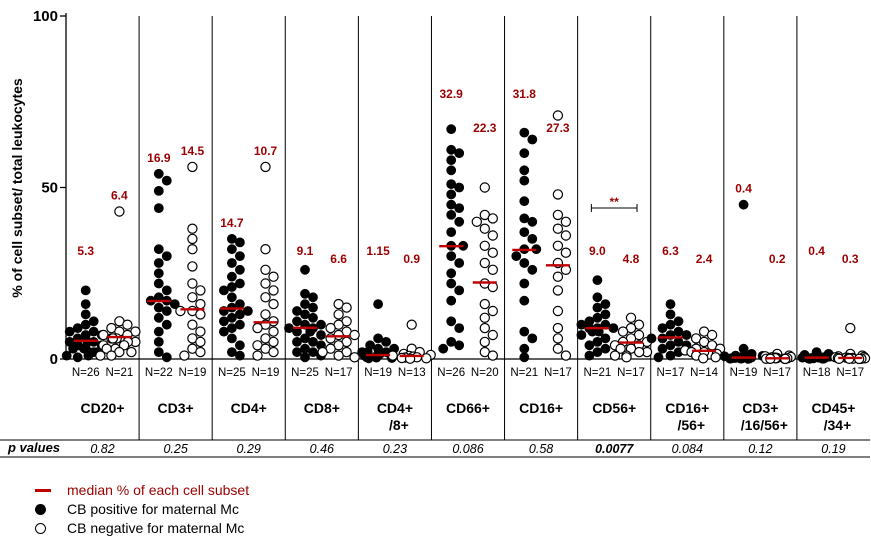 The image size is (871, 548). I want to click on significance-marker: **, so click(615, 202).